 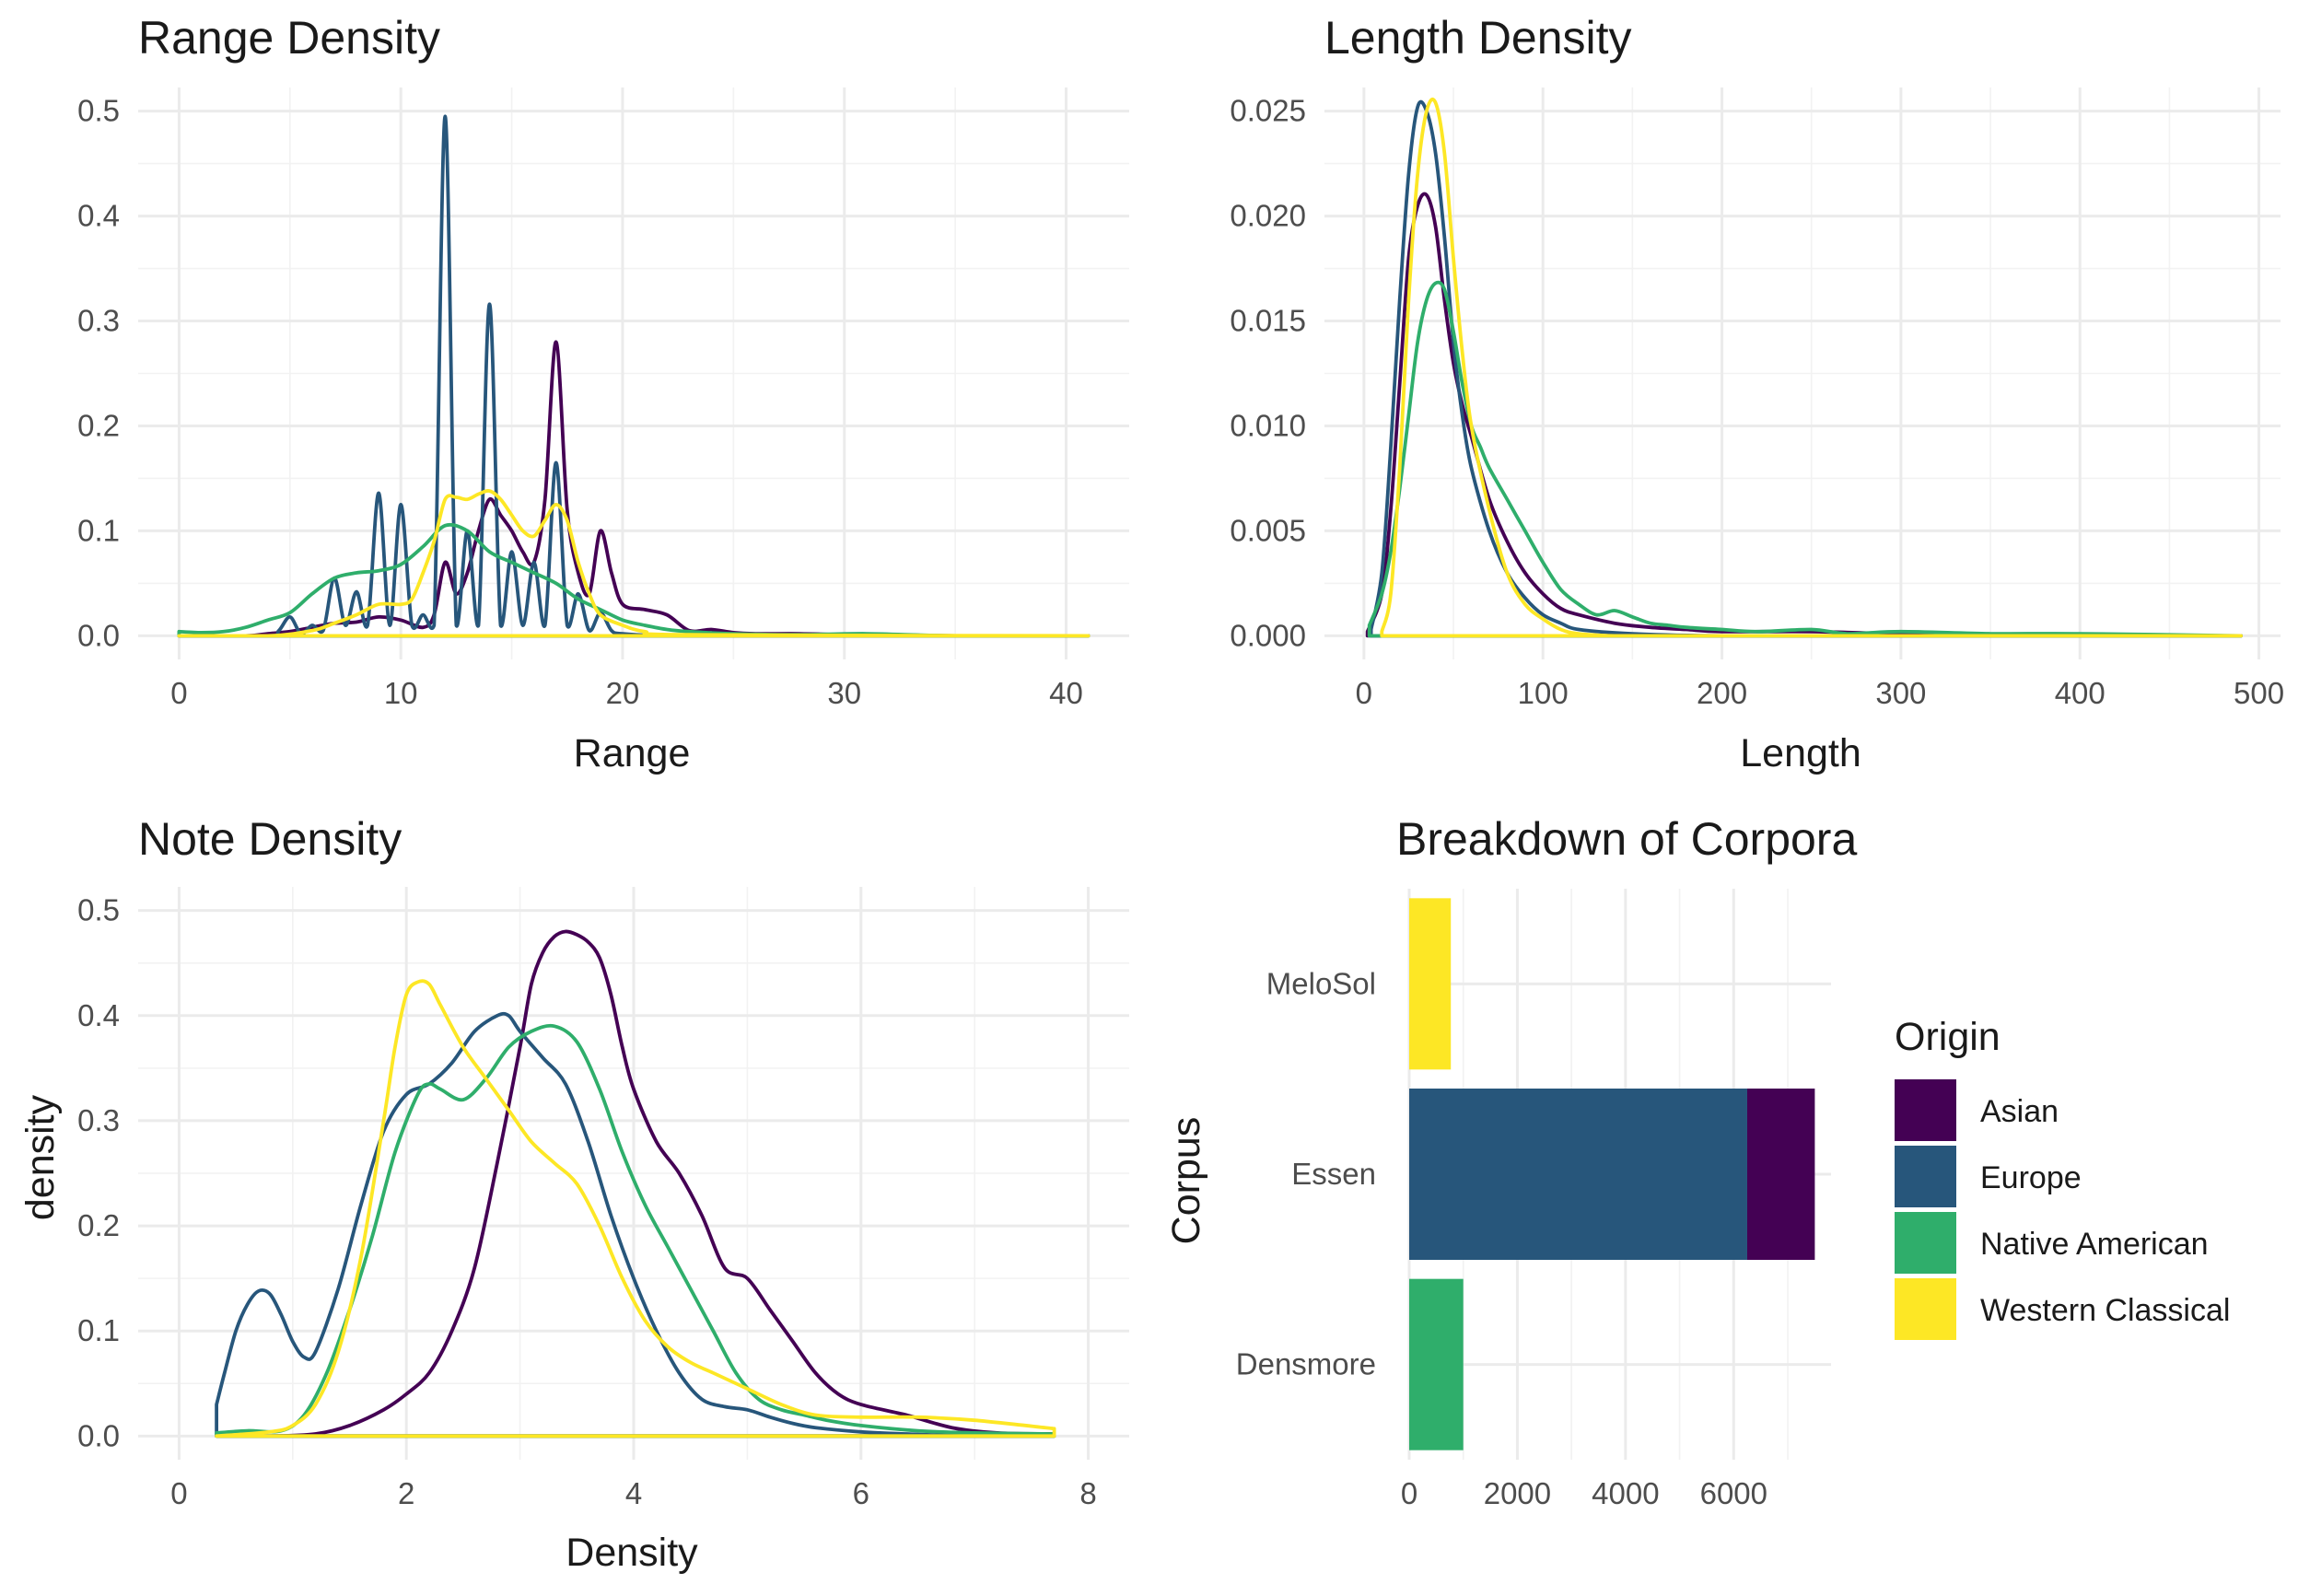 What do you see at coordinates (1925, 1110) in the screenshot?
I see `legend-swatch-asian` at bounding box center [1925, 1110].